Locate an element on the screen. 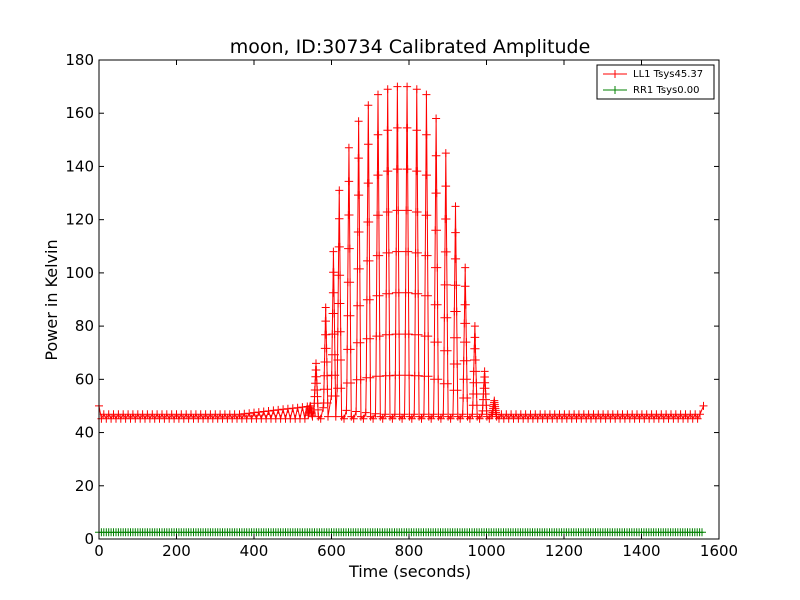 This screenshot has width=800, height=600. legend: LL1 Tsys45.37 RR1 Tsys0.00 is located at coordinates (655, 82).